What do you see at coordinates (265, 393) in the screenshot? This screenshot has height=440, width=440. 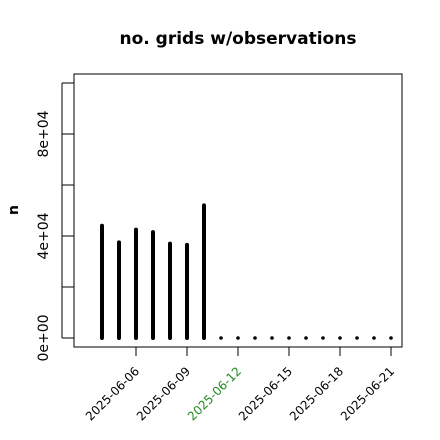 I see `x-tick-label: 2025-06-15` at bounding box center [265, 393].